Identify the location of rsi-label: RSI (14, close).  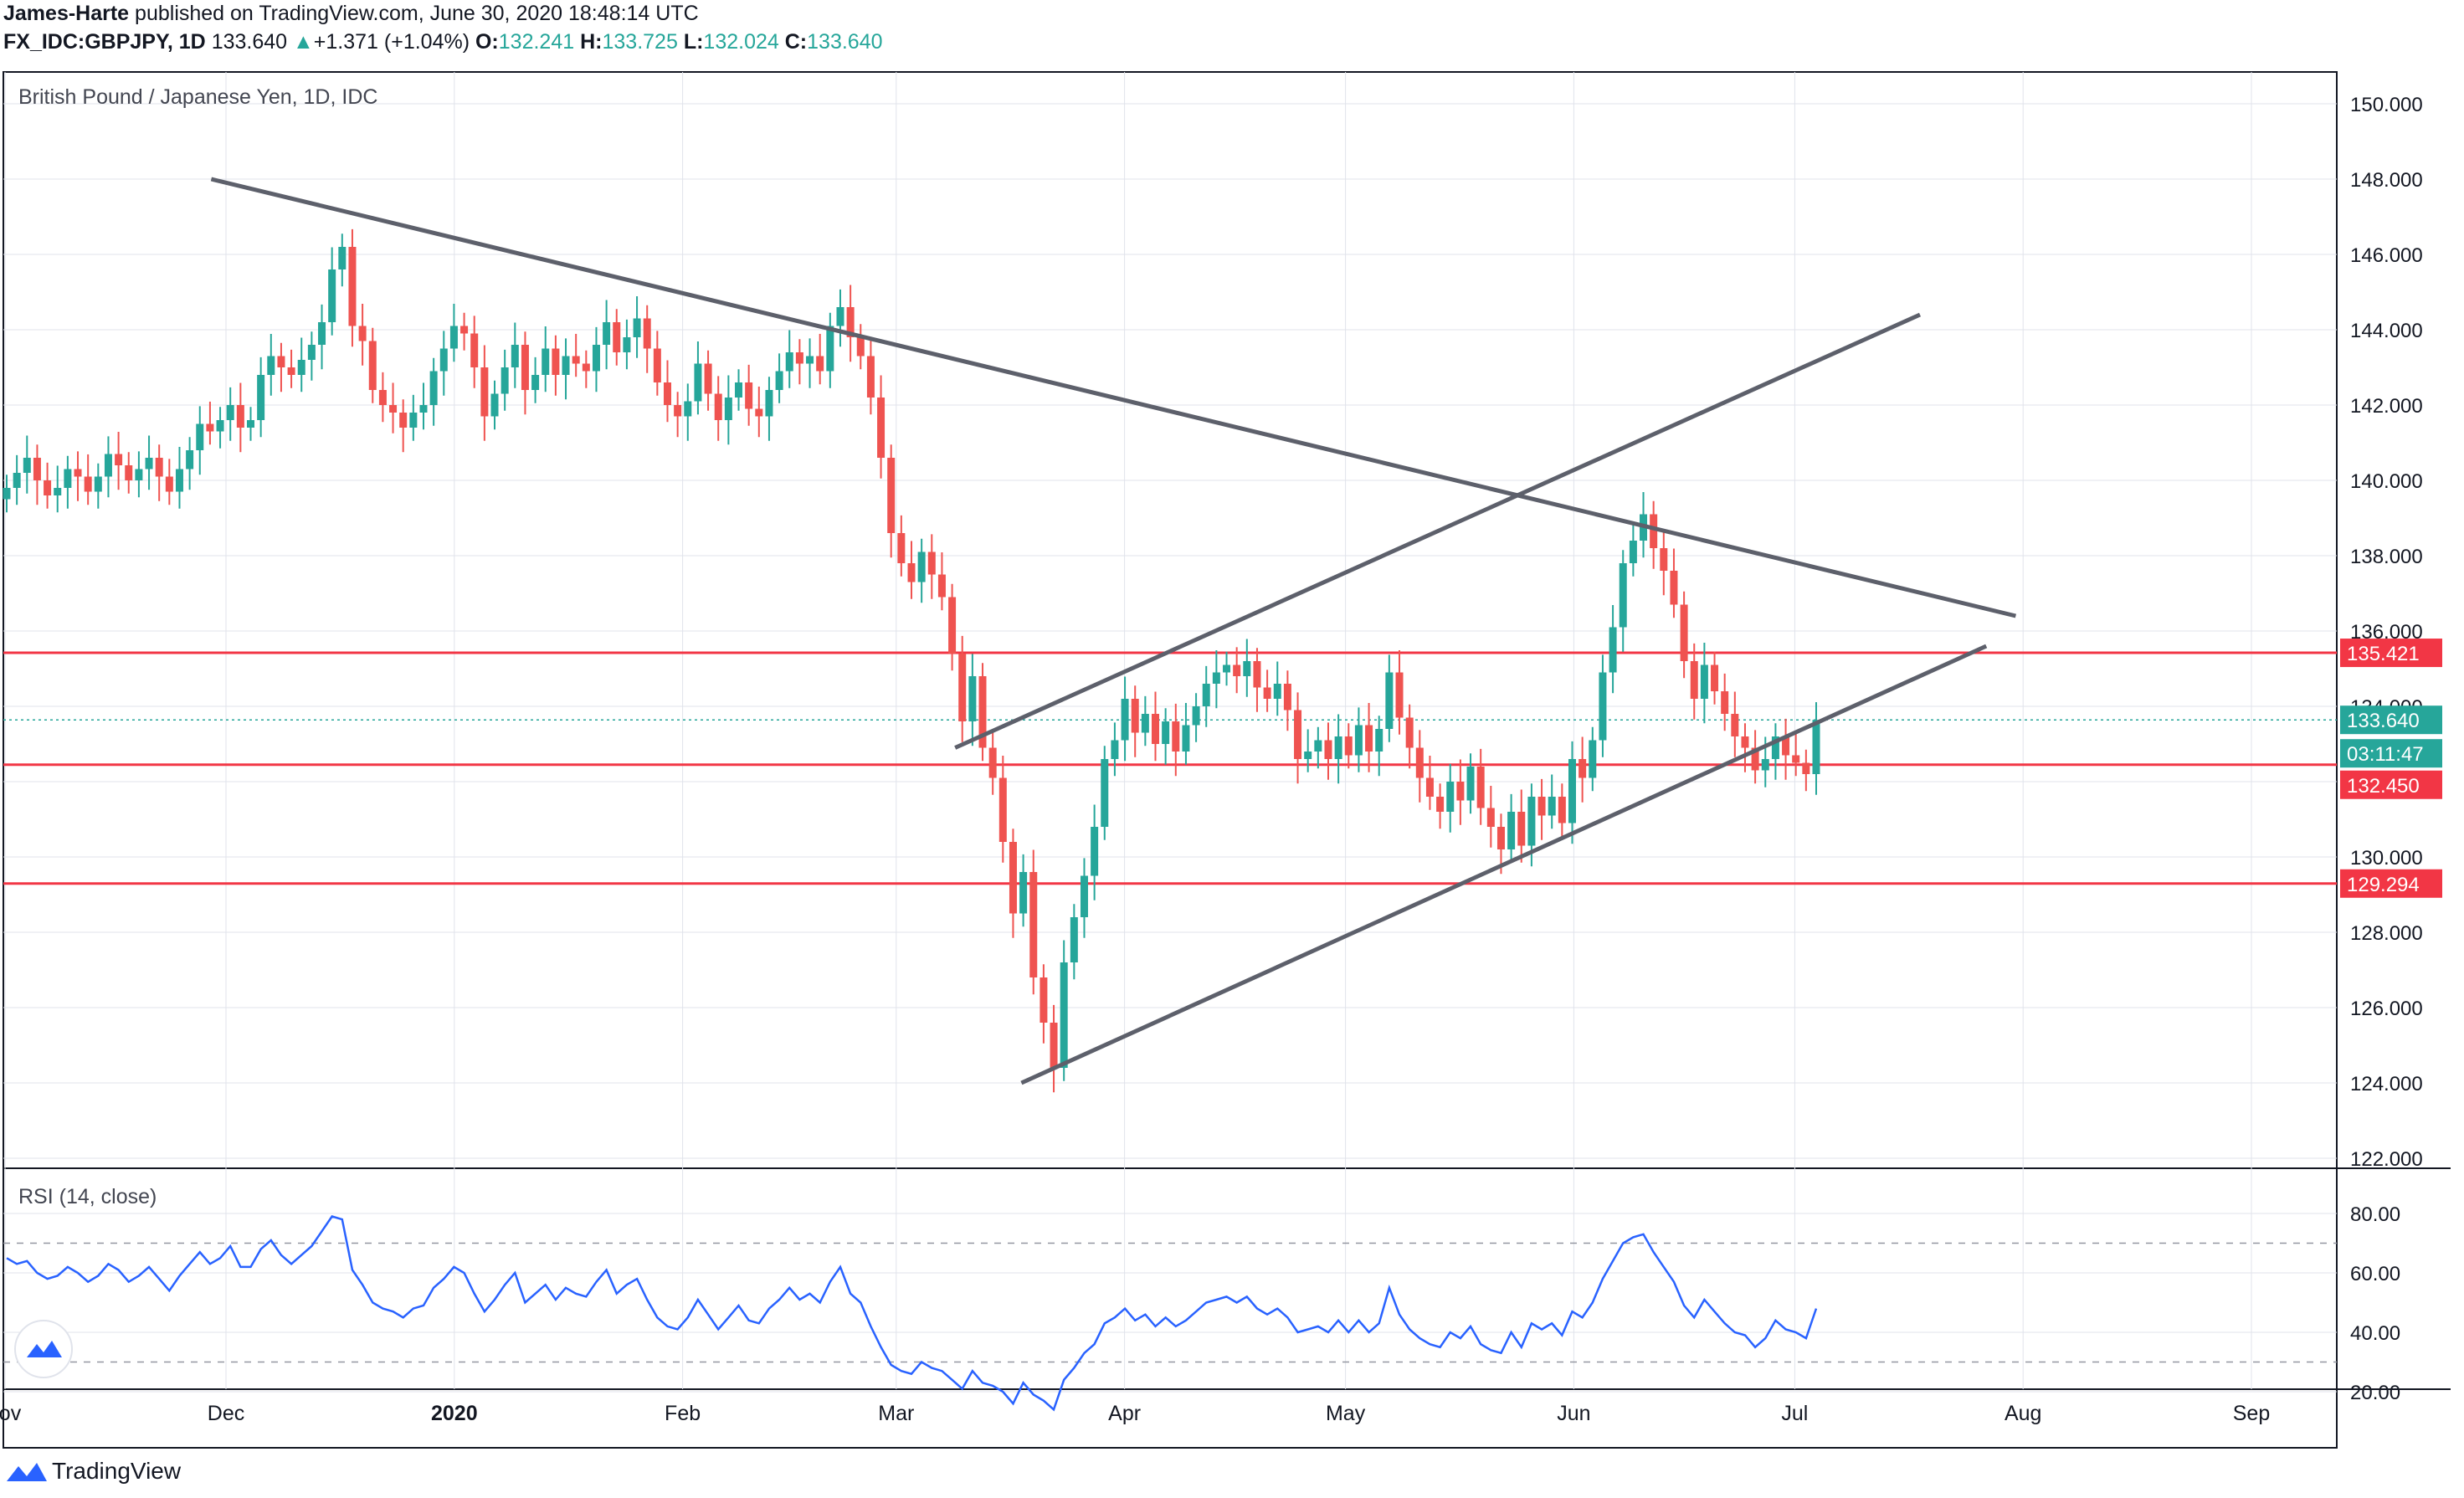
(87, 1196).